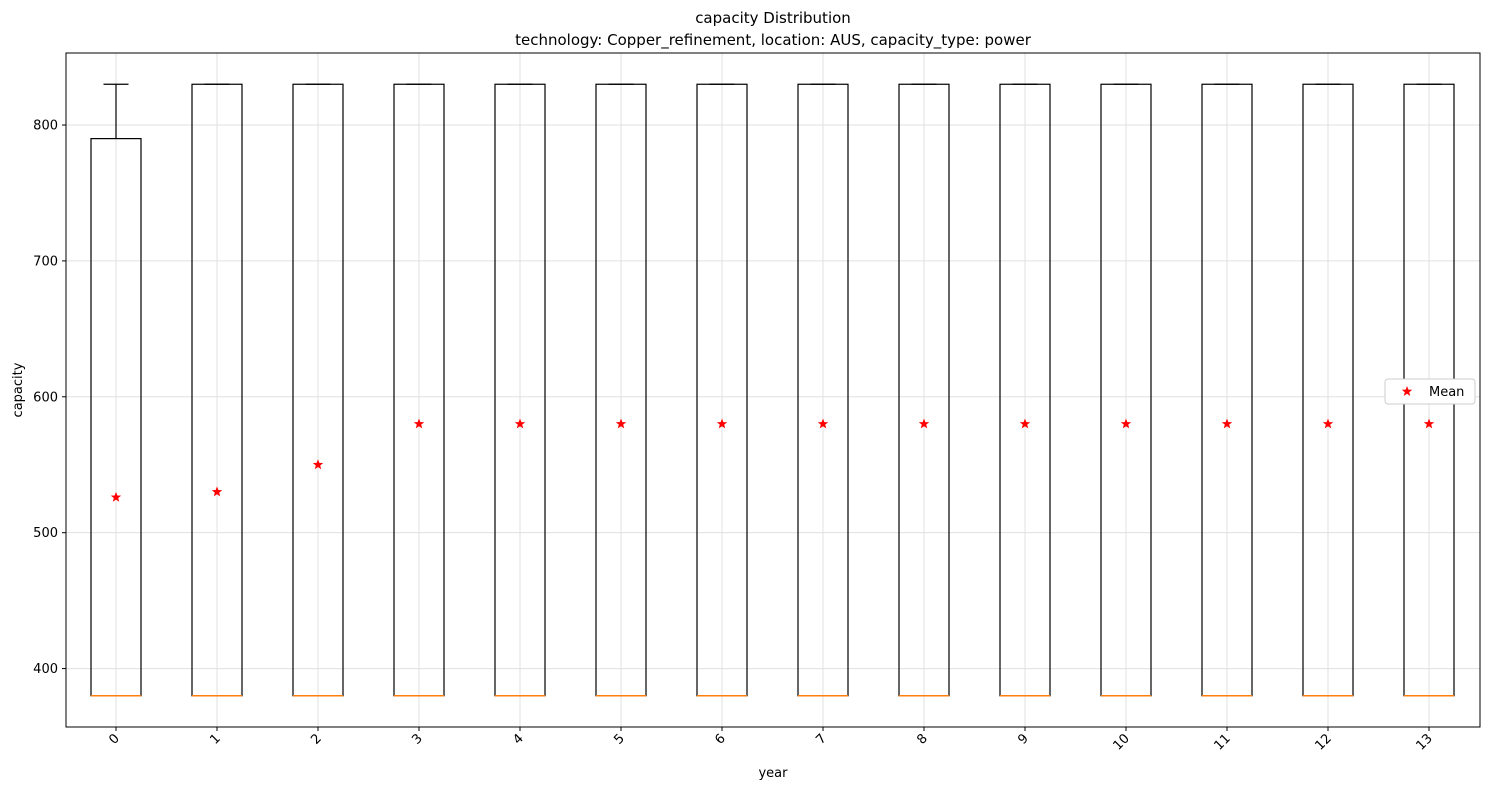 This screenshot has width=1489, height=790. What do you see at coordinates (922, 739) in the screenshot?
I see `x-tick-label-8: 8` at bounding box center [922, 739].